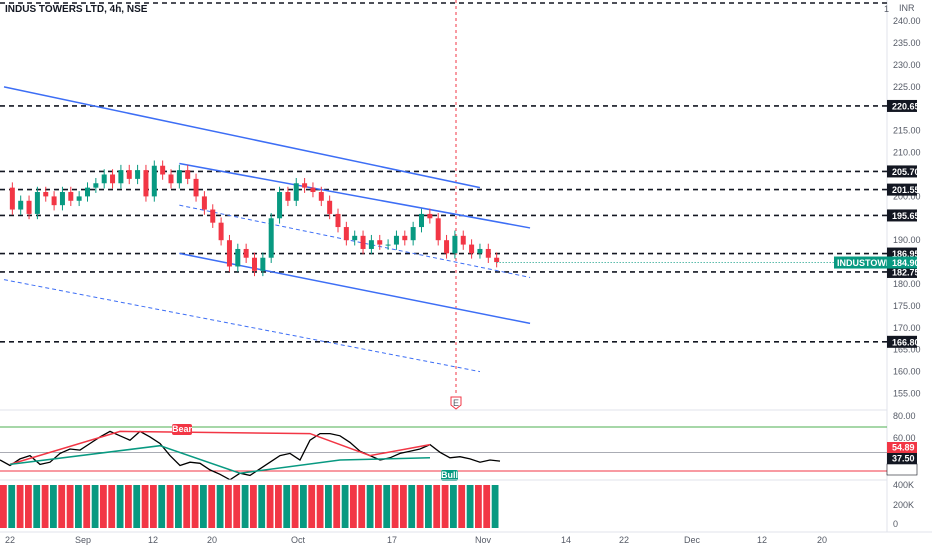 The width and height of the screenshot is (932, 550). What do you see at coordinates (76, 9) in the screenshot?
I see `chart-title: INDUS TOWERS LTD, 4h, NSE` at bounding box center [76, 9].